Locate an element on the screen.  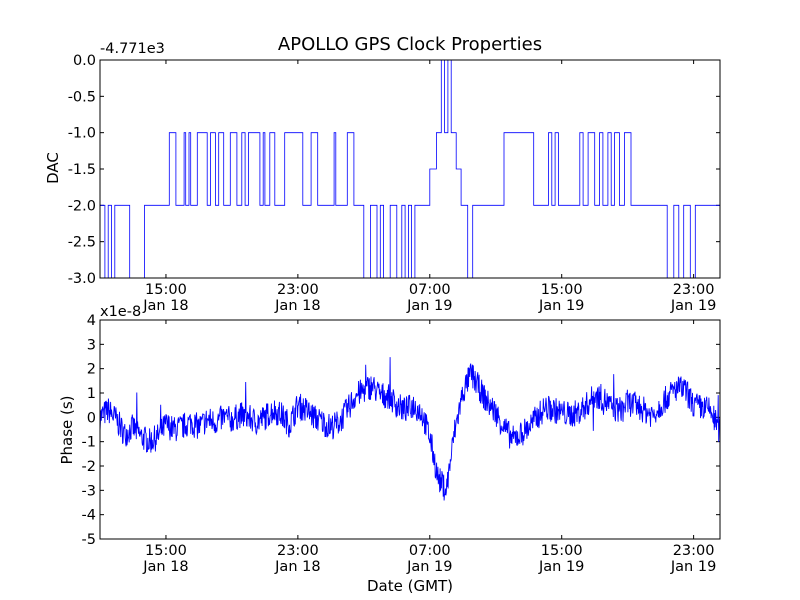
phase-ylabel: Phase (s) is located at coordinates (67, 429).